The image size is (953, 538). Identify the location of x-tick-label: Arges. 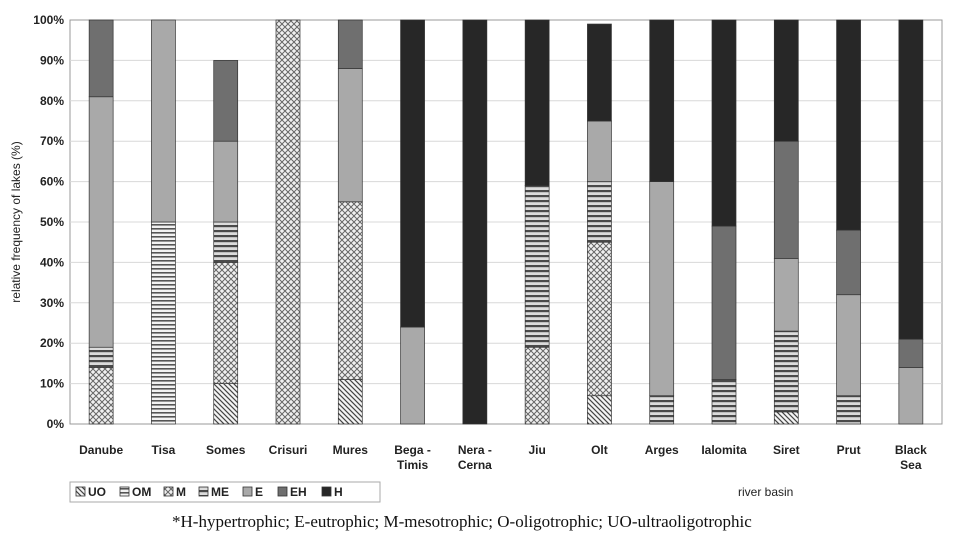
(662, 450).